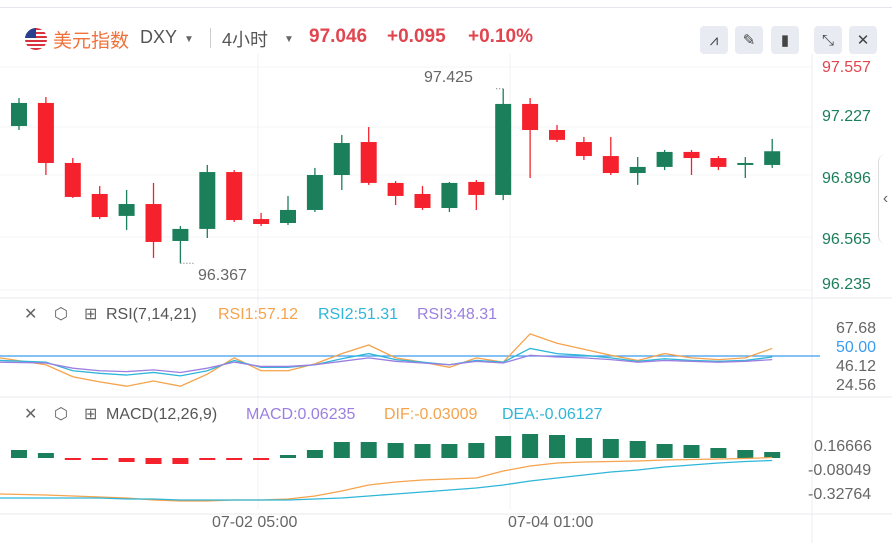  What do you see at coordinates (301, 414) in the screenshot?
I see `macd-value: MACD:0.06235` at bounding box center [301, 414].